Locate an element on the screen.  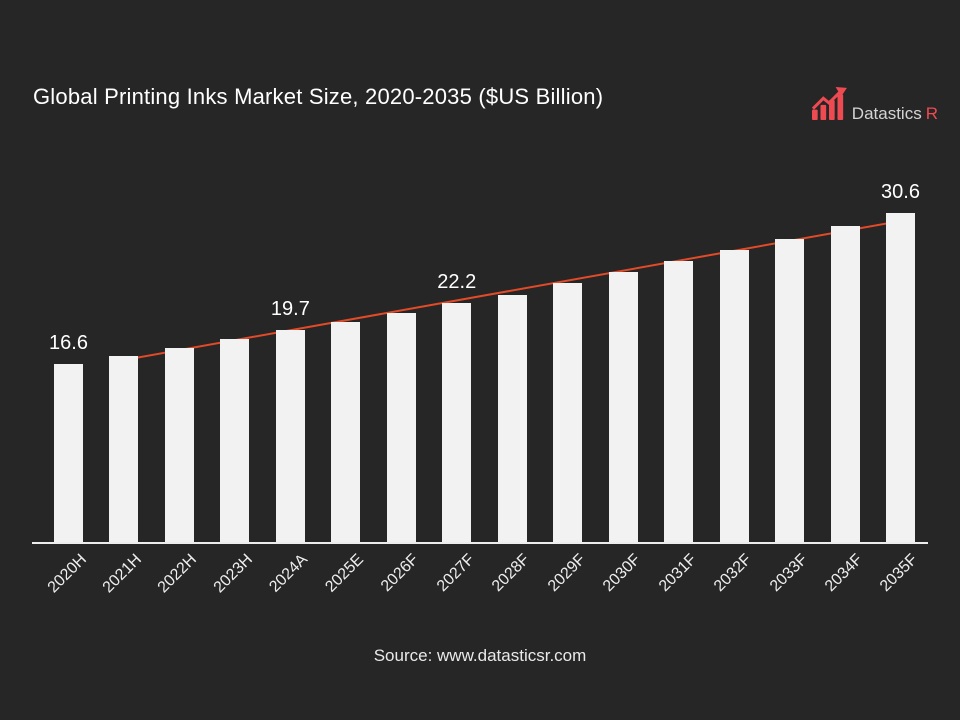
bar-2021H is located at coordinates (124, 448).